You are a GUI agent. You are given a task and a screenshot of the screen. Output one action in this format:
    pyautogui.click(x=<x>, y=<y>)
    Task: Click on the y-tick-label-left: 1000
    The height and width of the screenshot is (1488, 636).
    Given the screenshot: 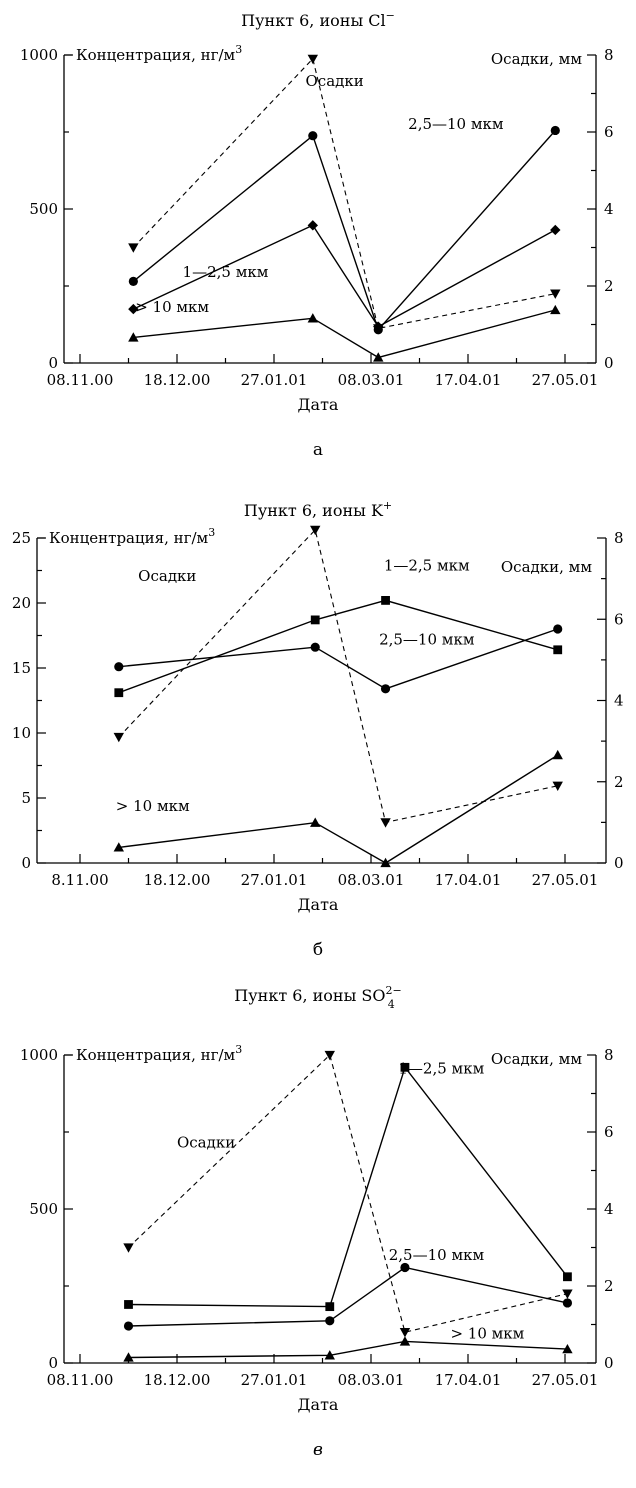 What is the action you would take?
    pyautogui.click(x=39, y=1055)
    